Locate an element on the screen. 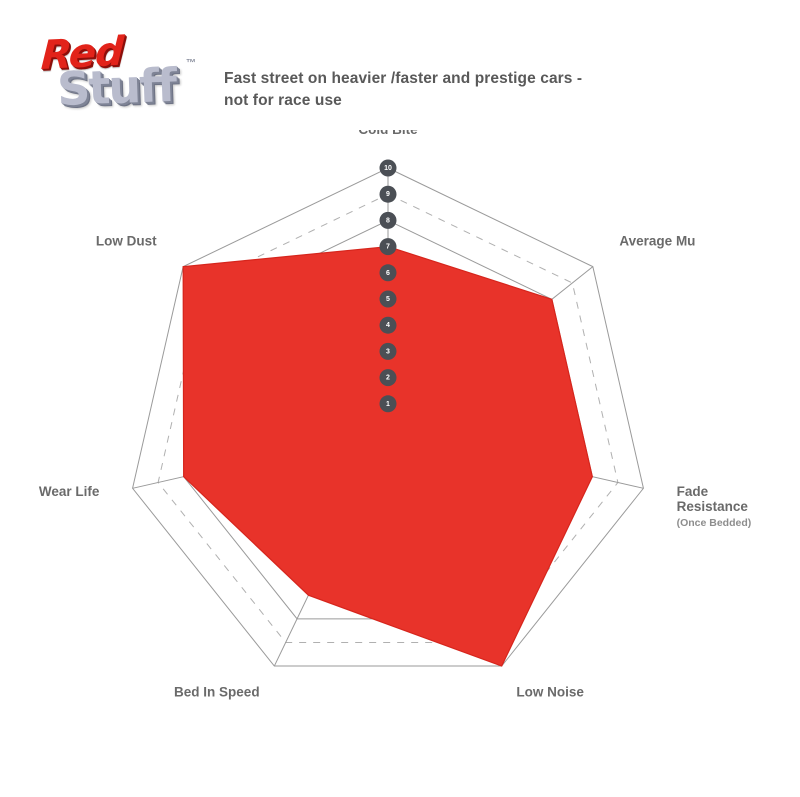 The height and width of the screenshot is (797, 800). scale-tick-value: 10 is located at coordinates (388, 168).